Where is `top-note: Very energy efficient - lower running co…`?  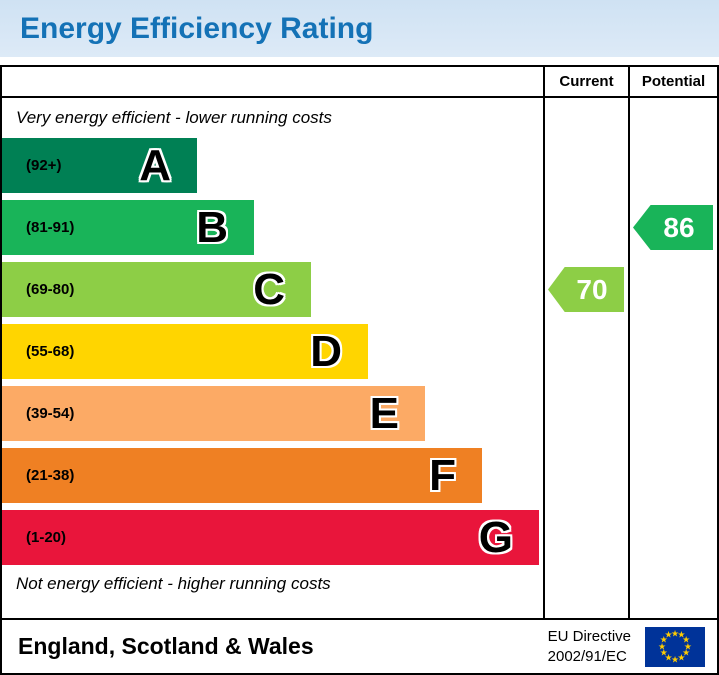 top-note: Very energy efficient - lower running co… is located at coordinates (174, 117).